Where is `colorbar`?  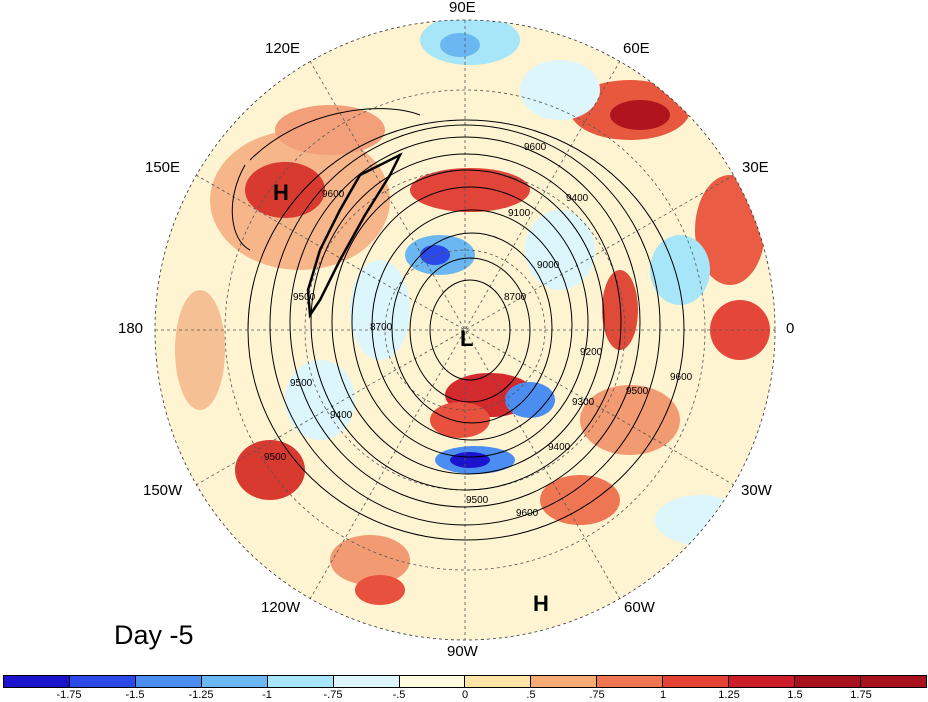 colorbar is located at coordinates (465, 681).